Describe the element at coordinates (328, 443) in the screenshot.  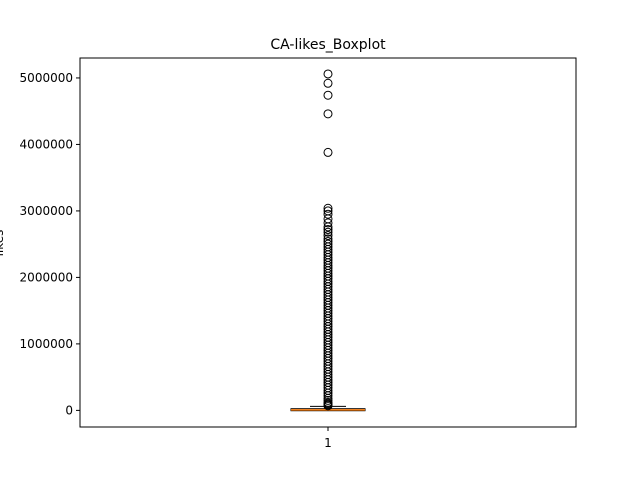
I see `x-tick-label: 1` at that location.